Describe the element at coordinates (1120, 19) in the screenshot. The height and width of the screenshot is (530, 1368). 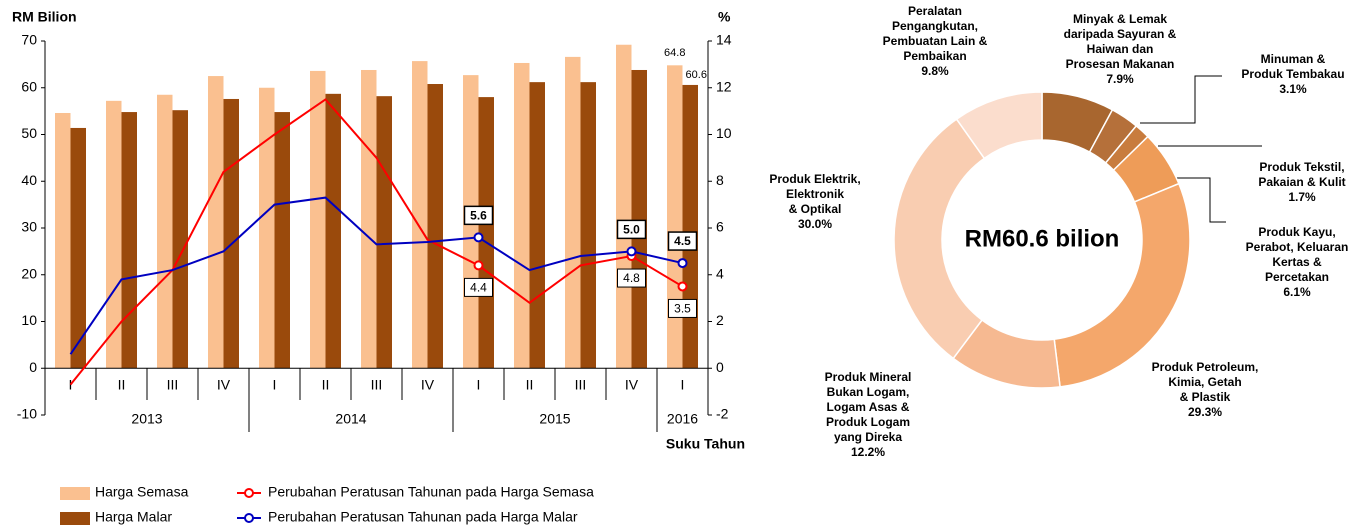
I see `slice-label-line: Minyak & Lemak` at that location.